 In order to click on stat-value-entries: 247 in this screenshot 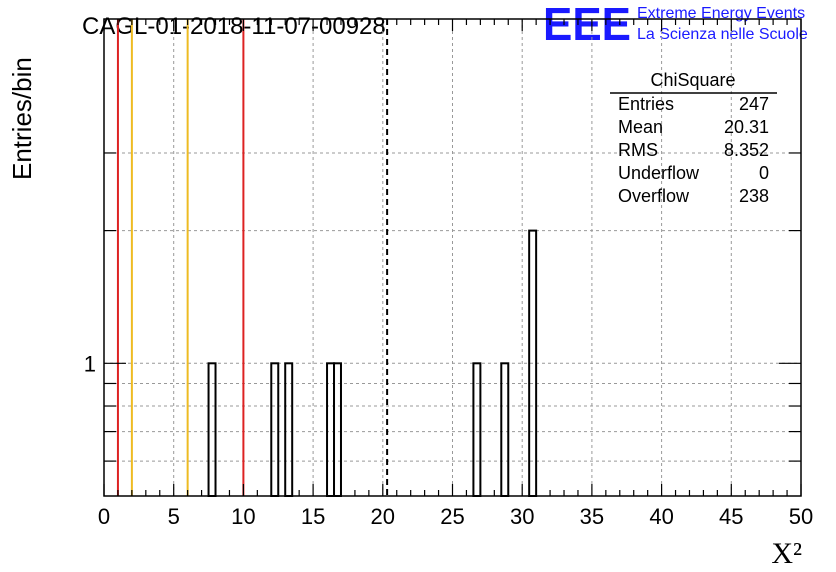, I will do `click(754, 104)`.